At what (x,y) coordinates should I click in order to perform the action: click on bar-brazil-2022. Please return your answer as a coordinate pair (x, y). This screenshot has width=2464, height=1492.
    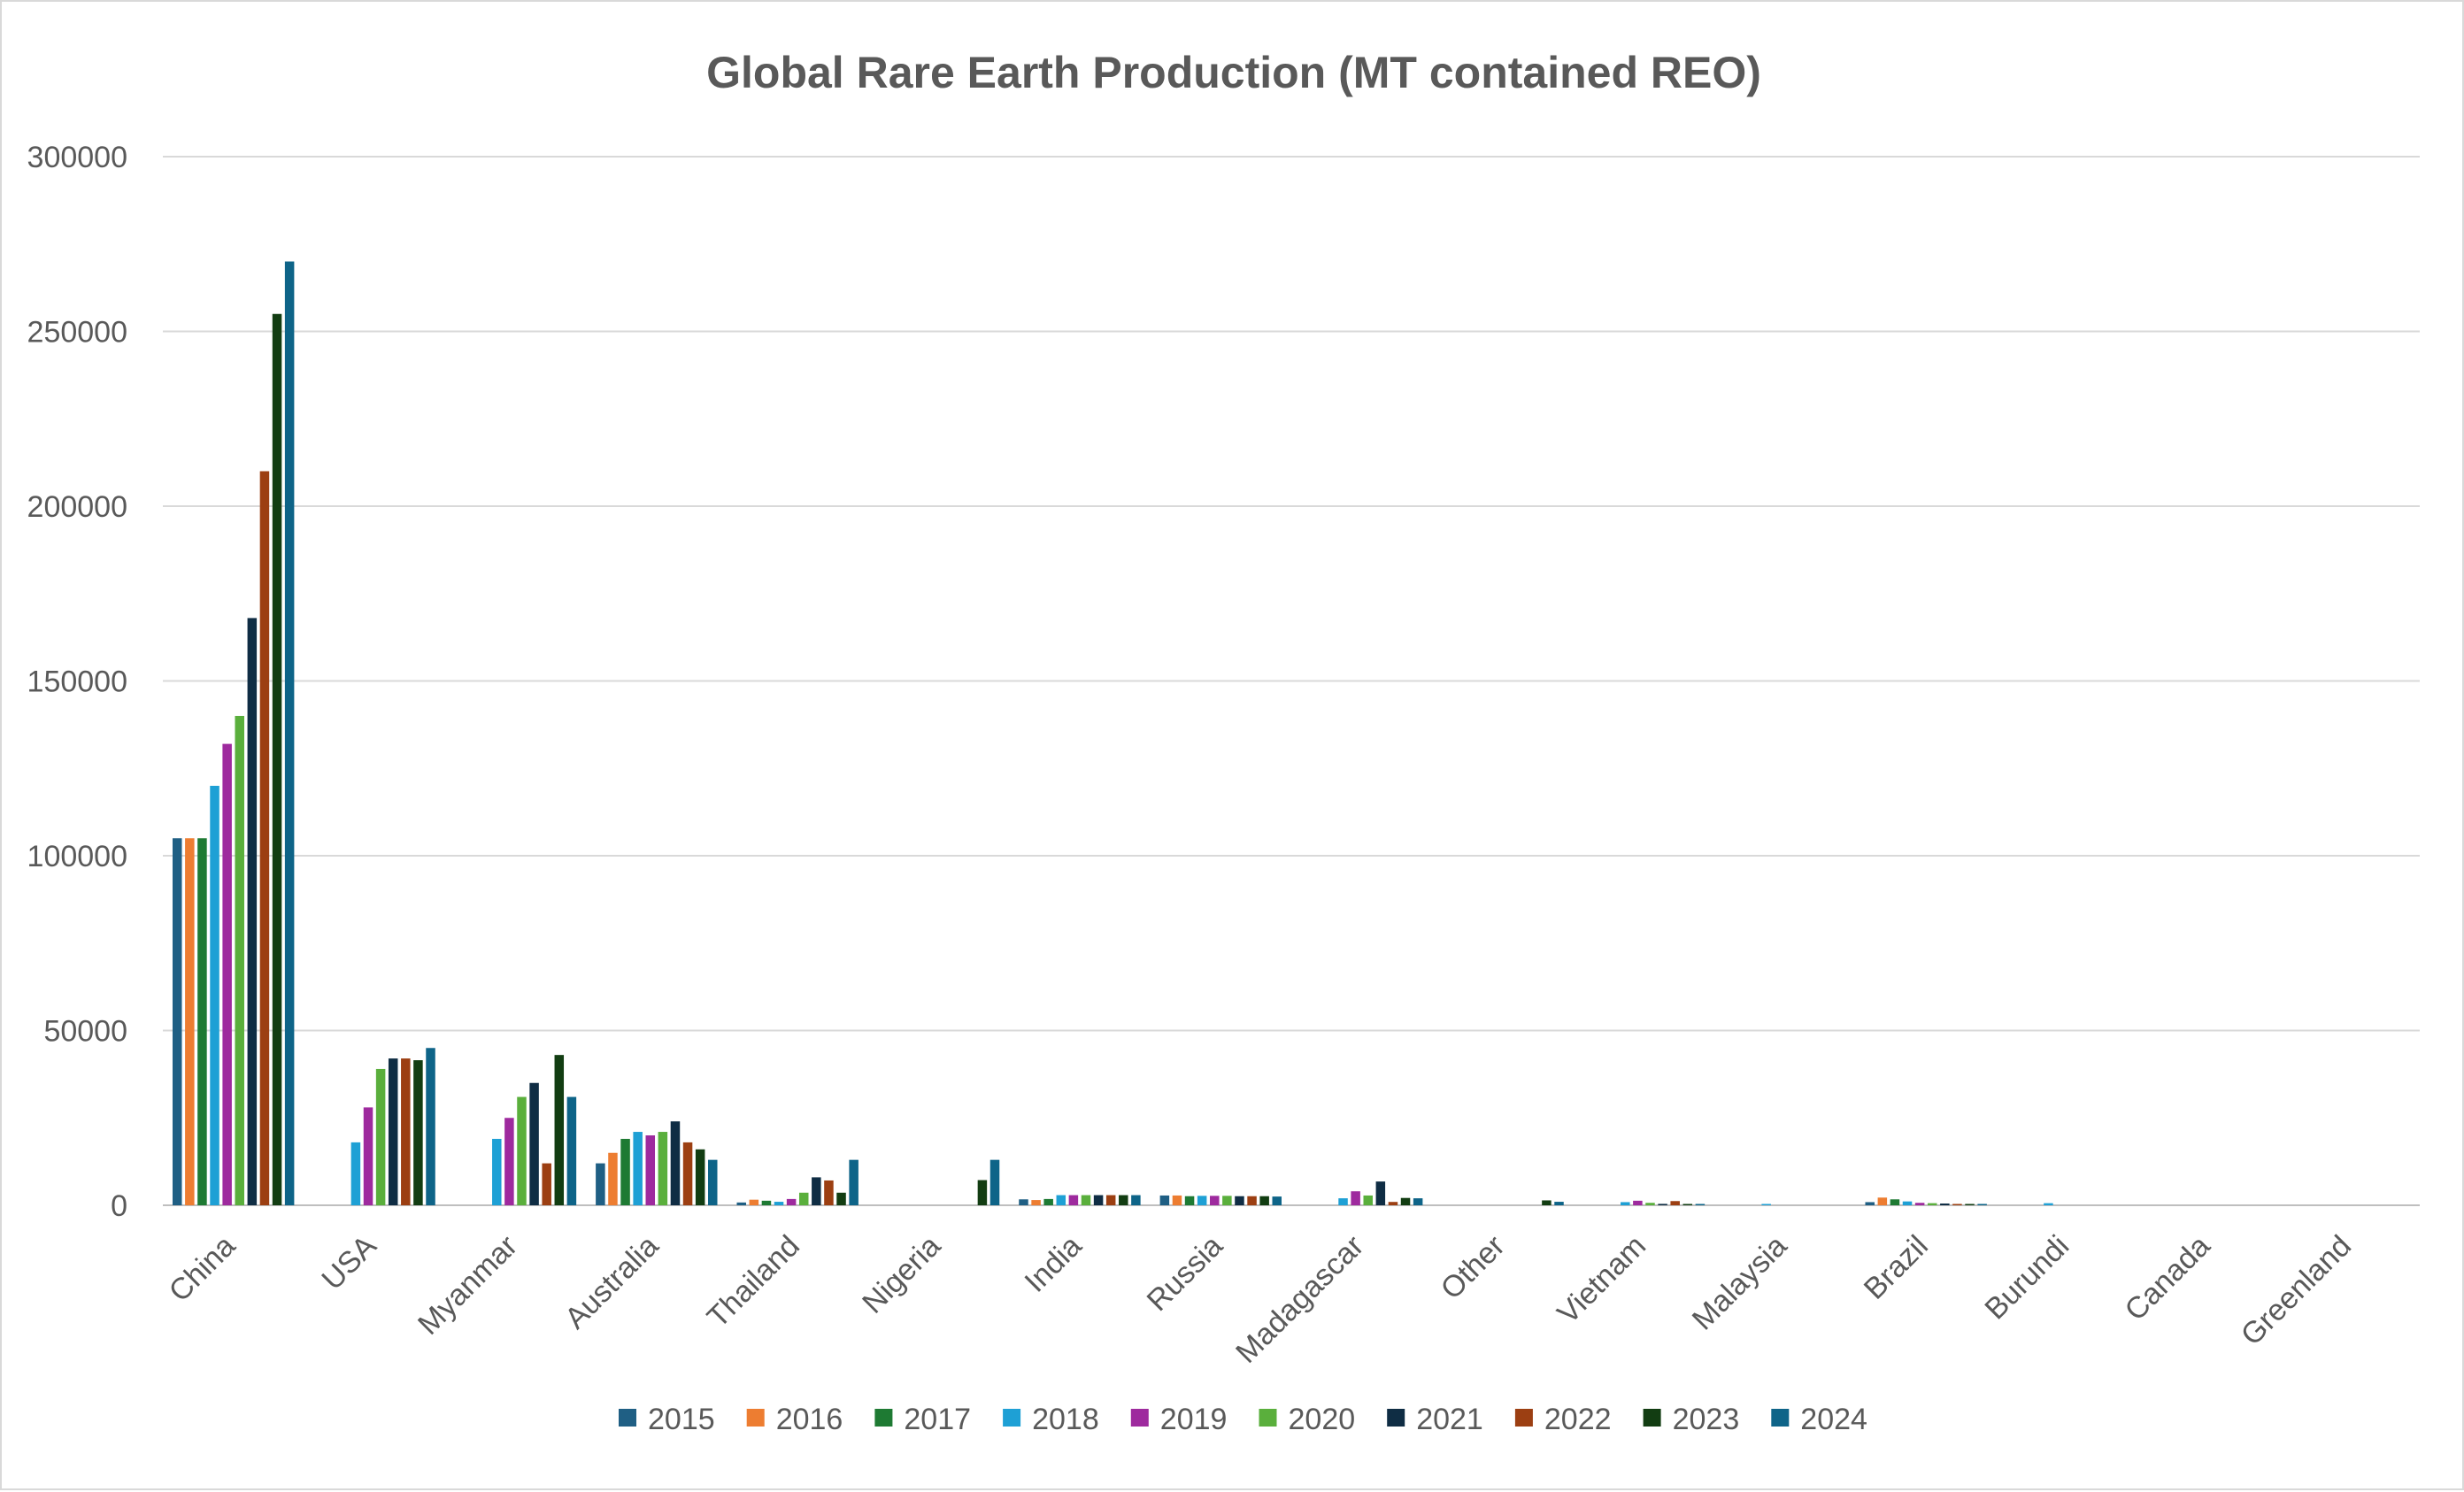
    Looking at the image, I should click on (1957, 1204).